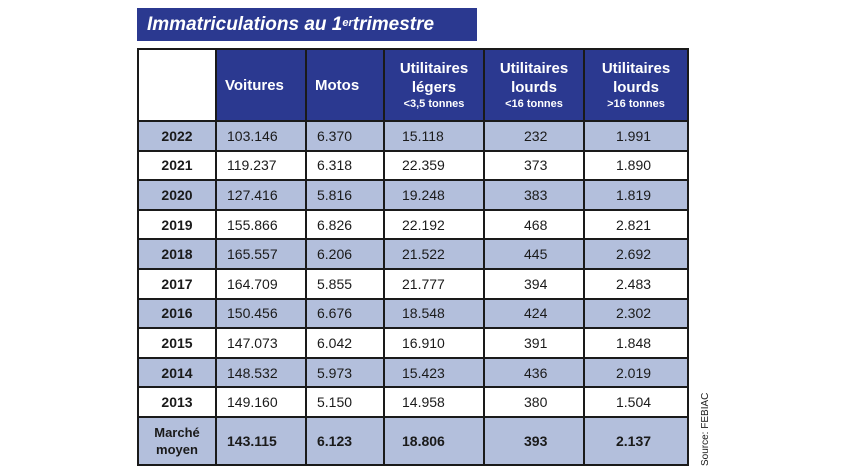 This screenshot has width=846, height=476. Describe the element at coordinates (434, 104) in the screenshot. I see `header-subtitle: <3,5 tonnes` at that location.